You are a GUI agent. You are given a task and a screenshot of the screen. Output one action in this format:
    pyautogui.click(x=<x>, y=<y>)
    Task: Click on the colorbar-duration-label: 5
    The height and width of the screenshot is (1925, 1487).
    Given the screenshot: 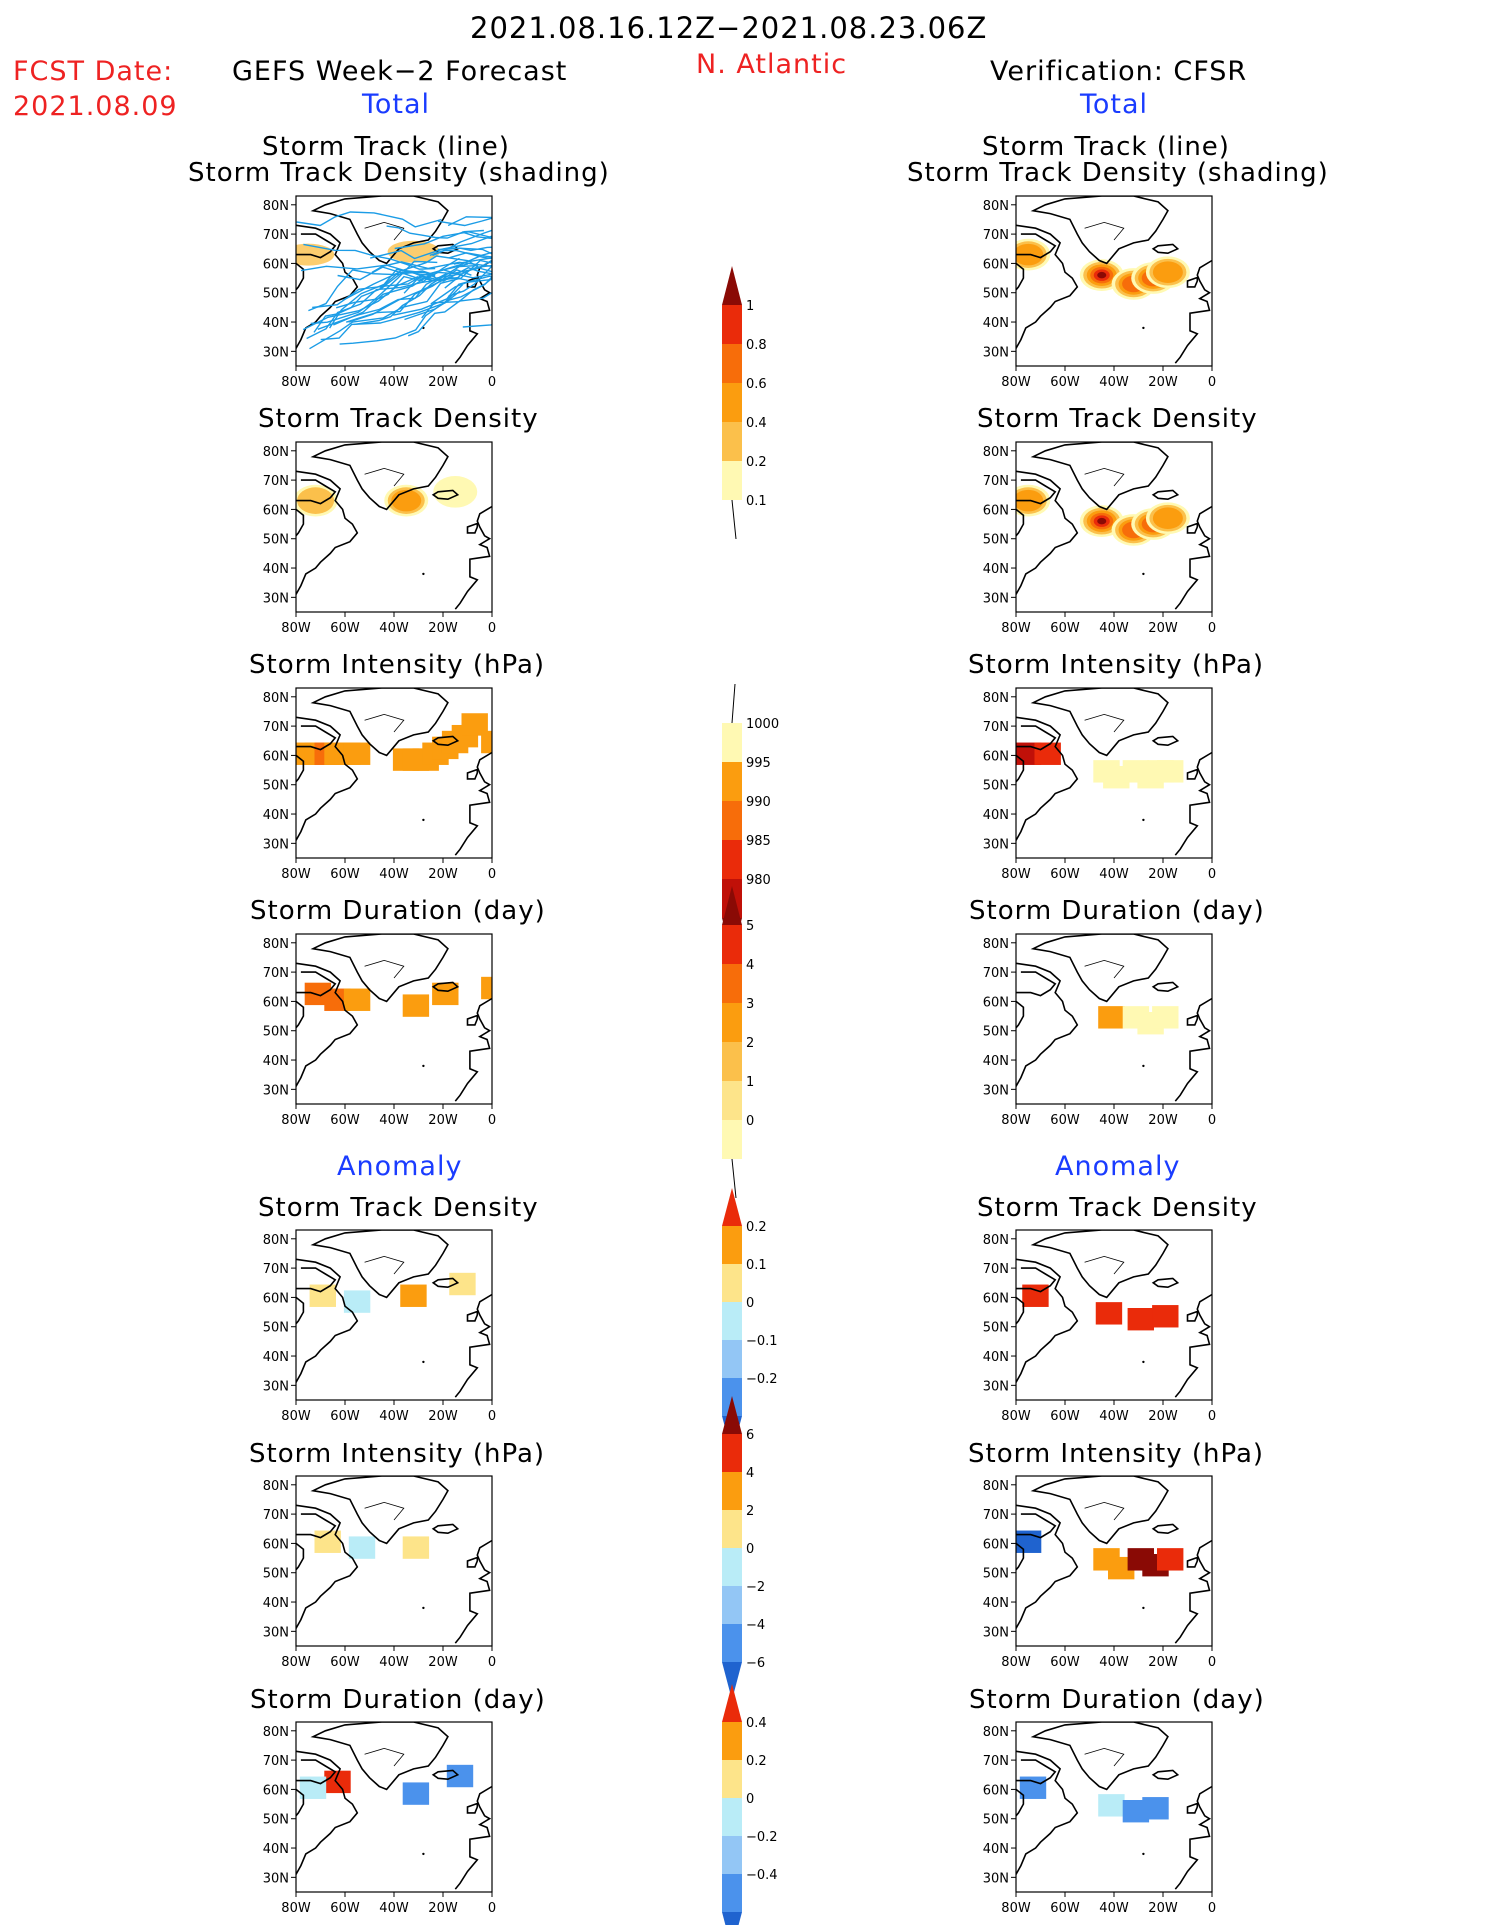 What is the action you would take?
    pyautogui.click(x=750, y=926)
    